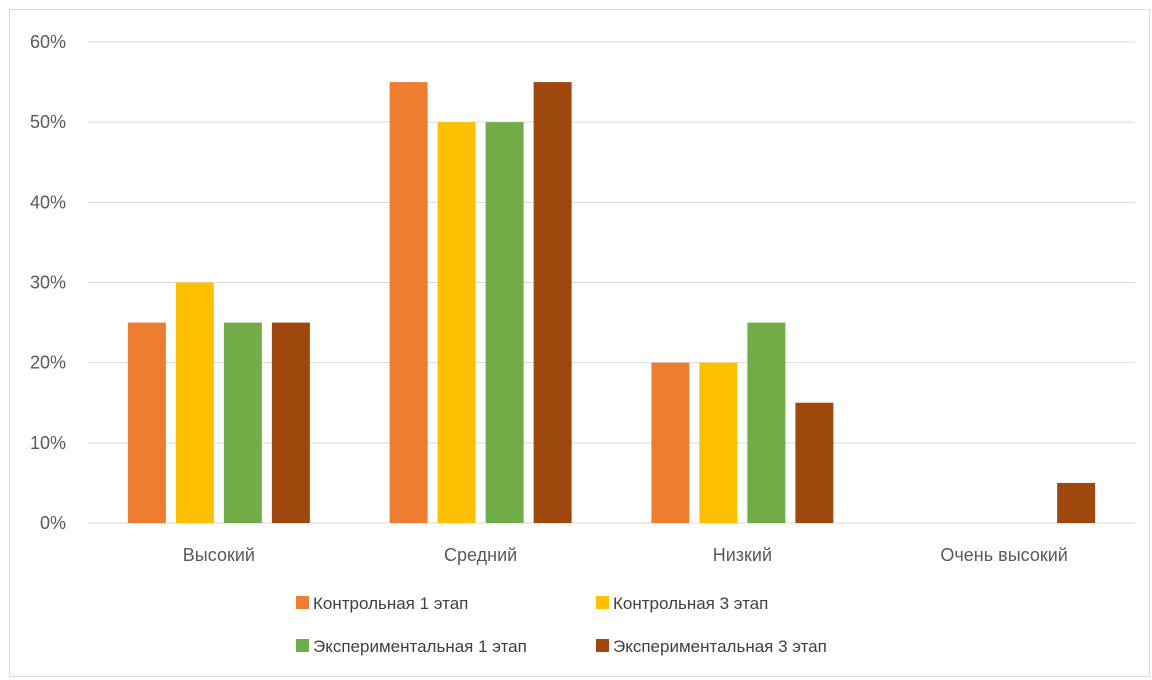 This screenshot has height=680, width=1152. Describe the element at coordinates (53, 523) in the screenshot. I see `y-tick-label: 0%` at that location.